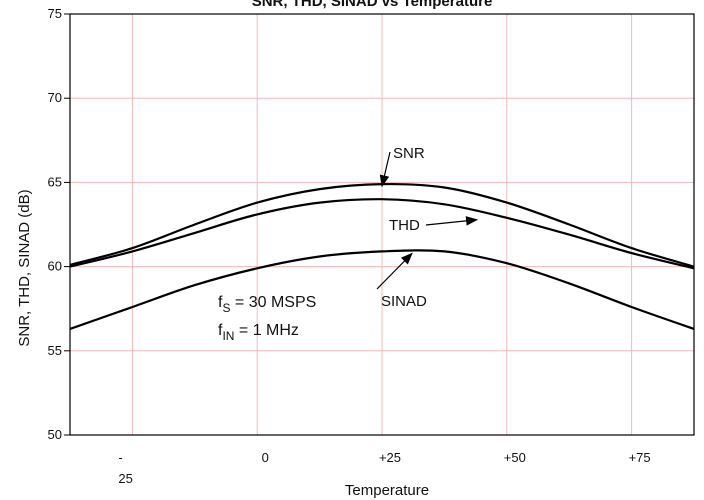 The width and height of the screenshot is (704, 500). I want to click on series-label-sinad: SINAD, so click(404, 301).